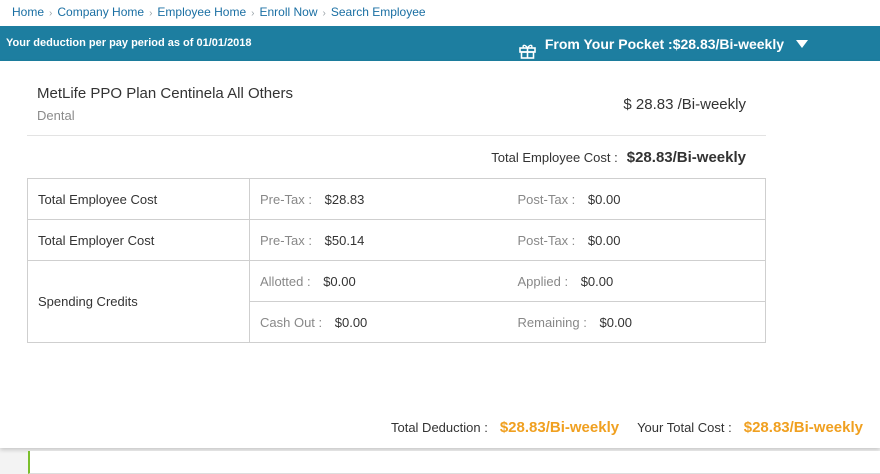 This screenshot has width=880, height=474. Describe the element at coordinates (554, 322) in the screenshot. I see `remaining-label: Remaining :` at that location.